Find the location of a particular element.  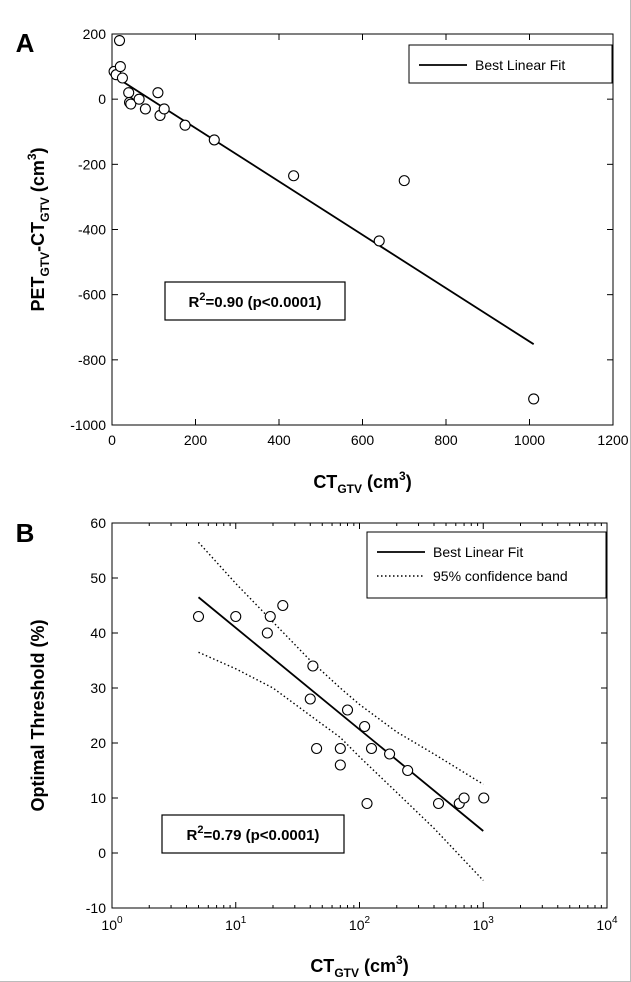

r-squared-annotation: R2=0.79 (p<0.0001) is located at coordinates (253, 834).